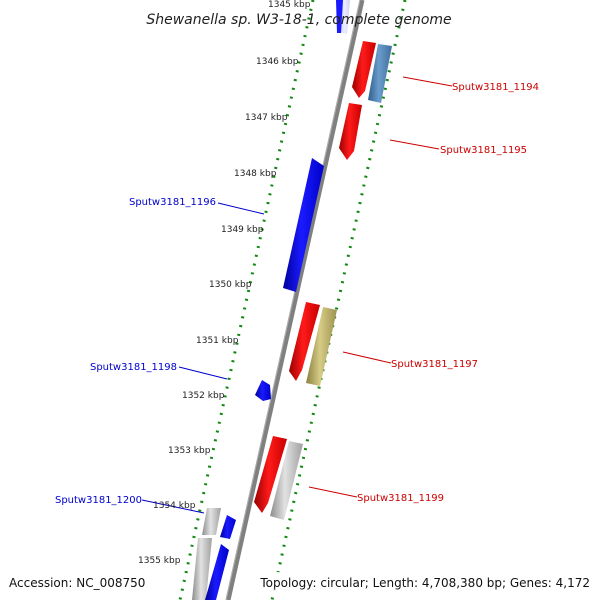 The image size is (600, 600). Describe the element at coordinates (266, 118) in the screenshot. I see `tick-label-1347: 1347 kbp` at that location.